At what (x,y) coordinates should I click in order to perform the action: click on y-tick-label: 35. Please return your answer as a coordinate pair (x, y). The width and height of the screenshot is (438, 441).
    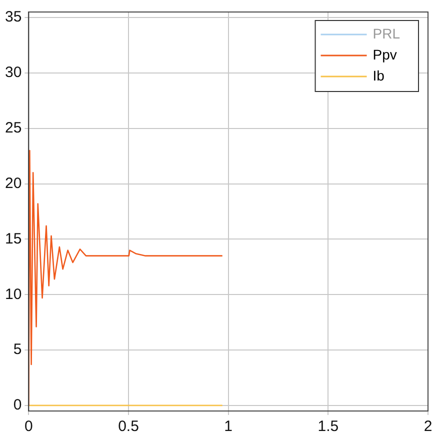
    Looking at the image, I should click on (13, 17).